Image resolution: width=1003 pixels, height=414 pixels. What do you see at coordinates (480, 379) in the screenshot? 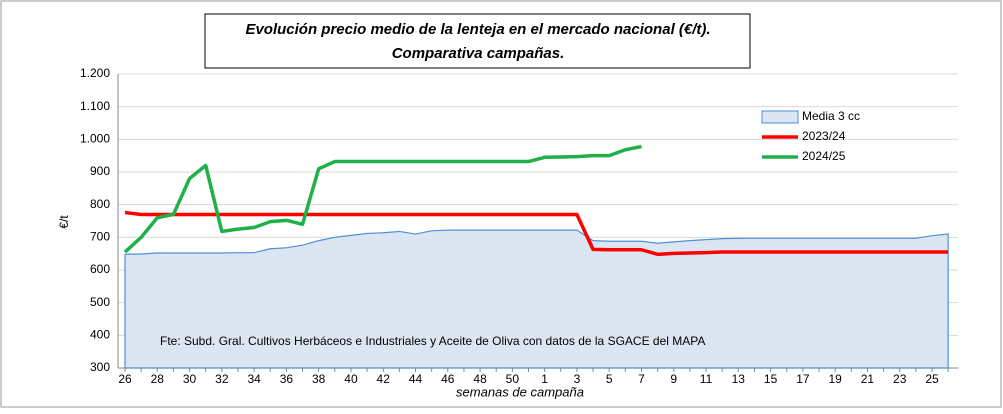
I see `x-tick-label: 48` at bounding box center [480, 379].